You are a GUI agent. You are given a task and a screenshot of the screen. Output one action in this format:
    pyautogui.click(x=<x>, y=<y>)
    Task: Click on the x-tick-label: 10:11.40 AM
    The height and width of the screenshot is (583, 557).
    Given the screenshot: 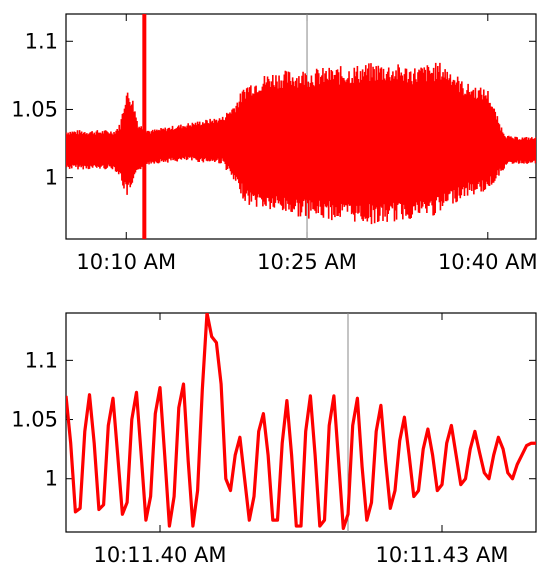 What is the action you would take?
    pyautogui.click(x=159, y=555)
    